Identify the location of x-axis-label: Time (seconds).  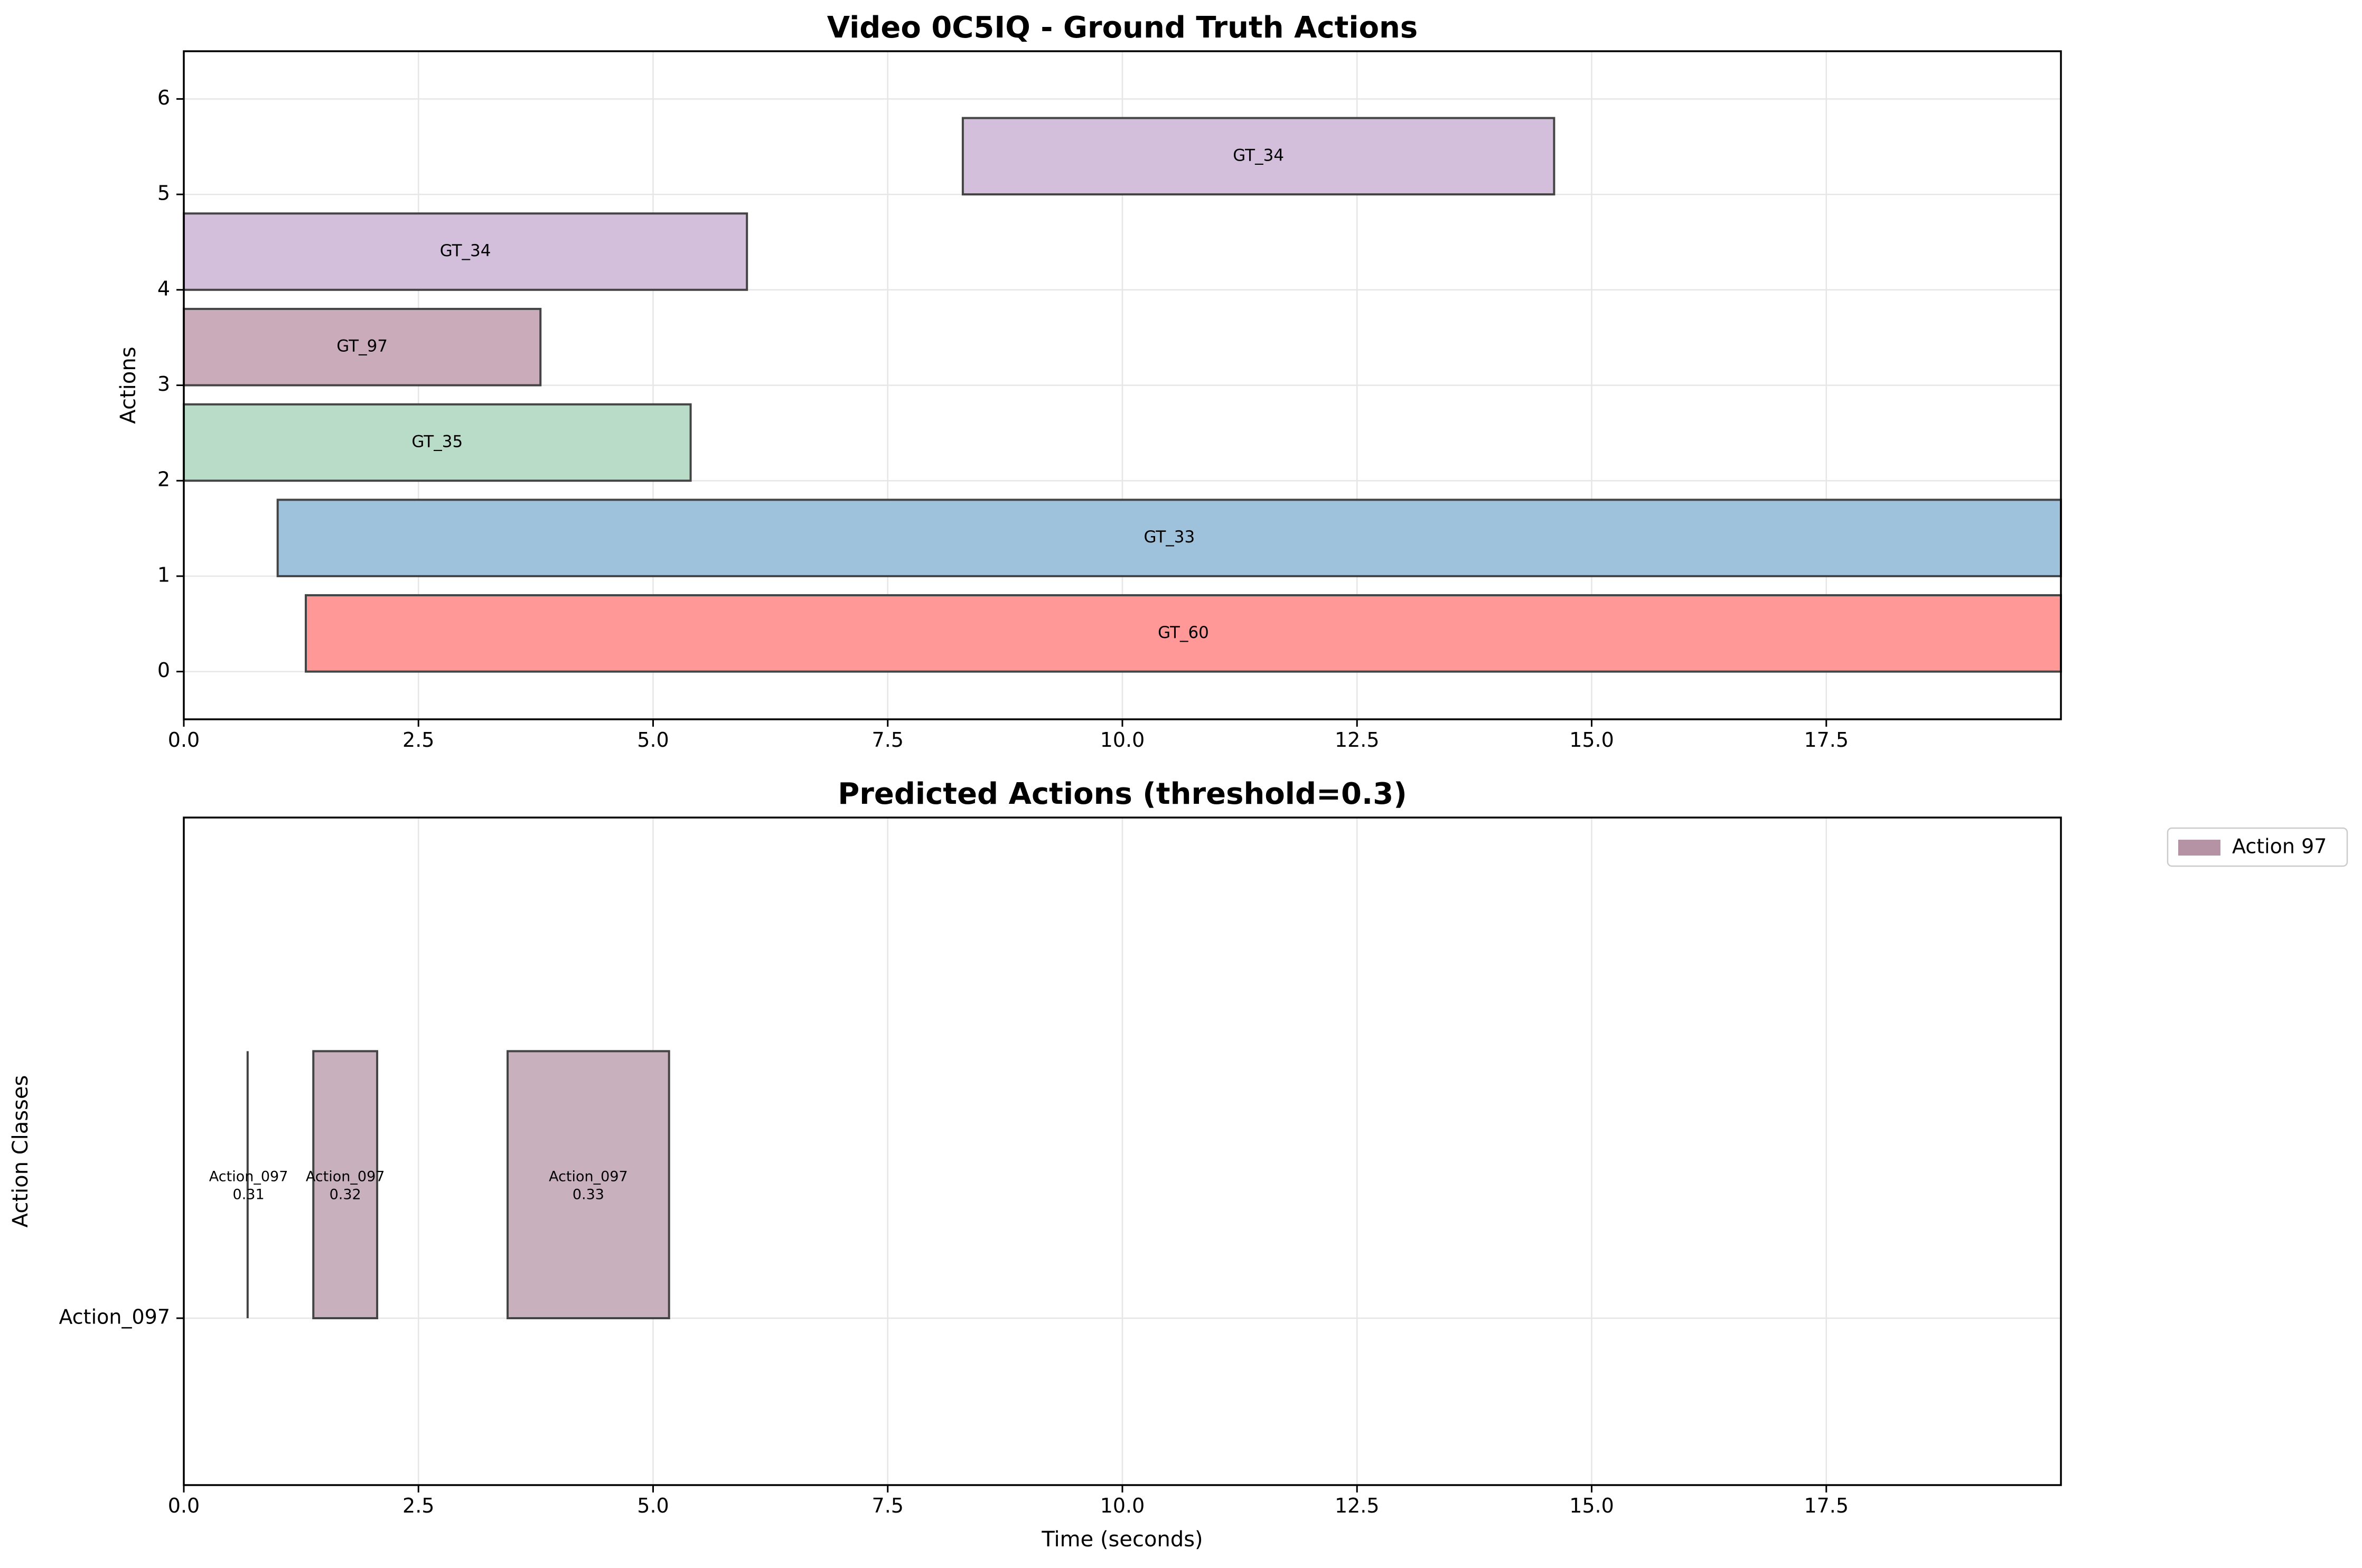
(1122, 1539).